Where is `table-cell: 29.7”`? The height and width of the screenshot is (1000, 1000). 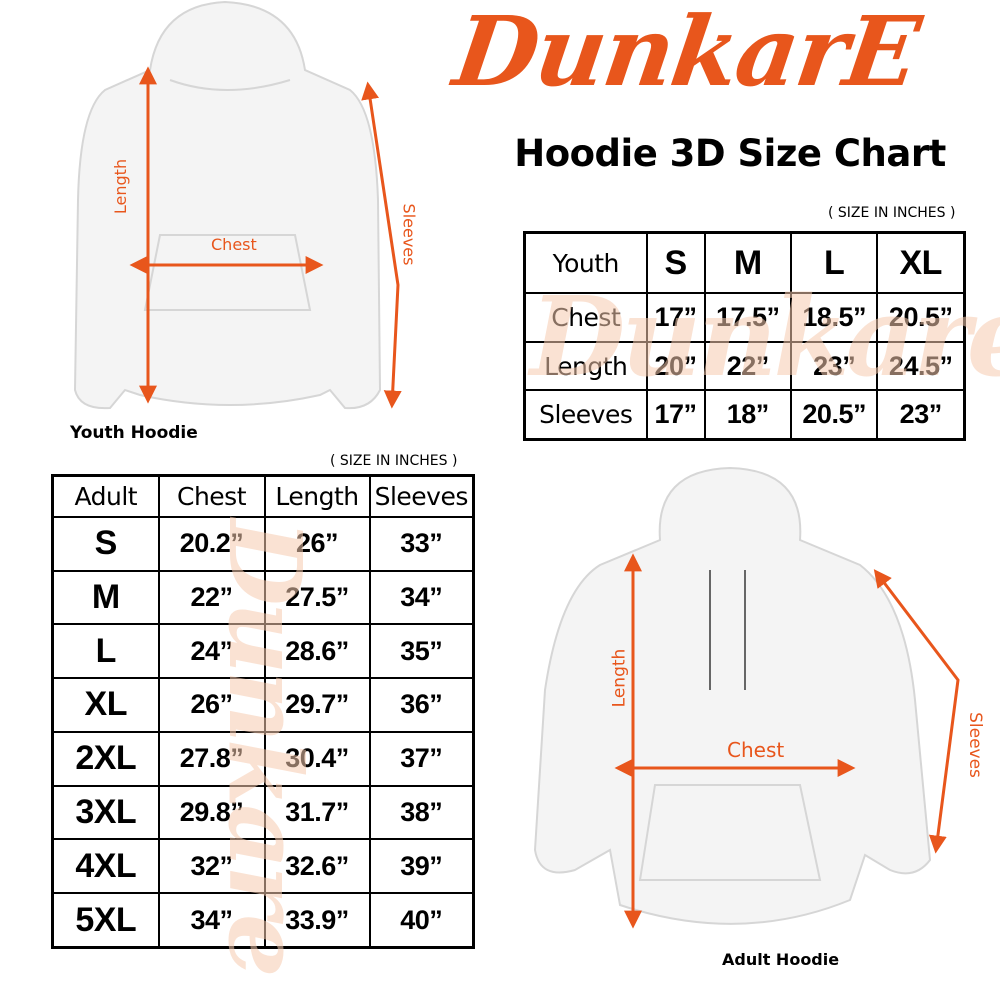 table-cell: 29.7” is located at coordinates (317, 705).